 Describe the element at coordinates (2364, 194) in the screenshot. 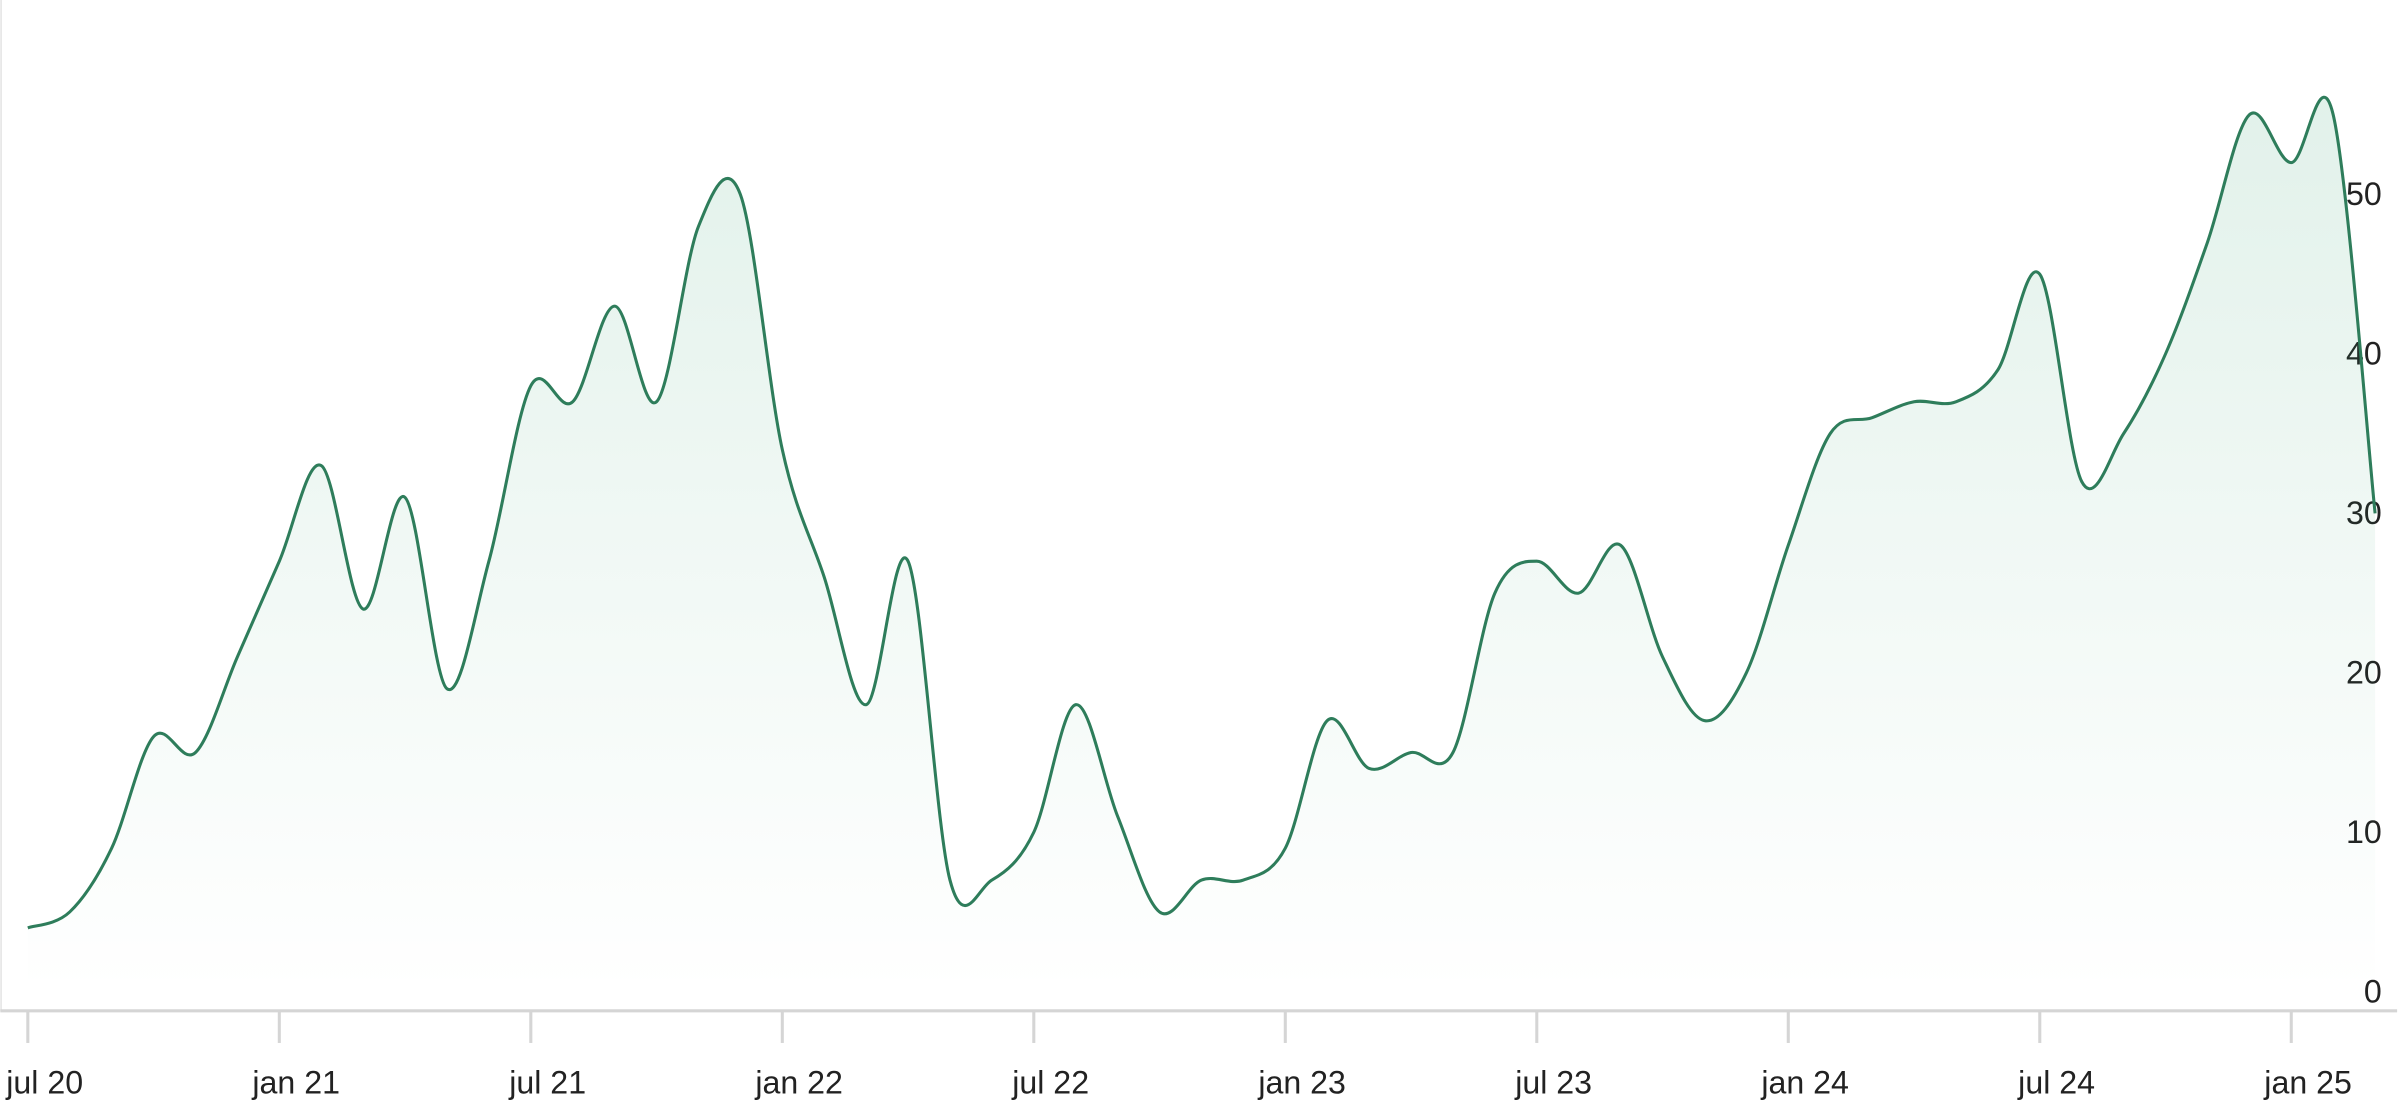

I see `y-tick-label: 50` at that location.